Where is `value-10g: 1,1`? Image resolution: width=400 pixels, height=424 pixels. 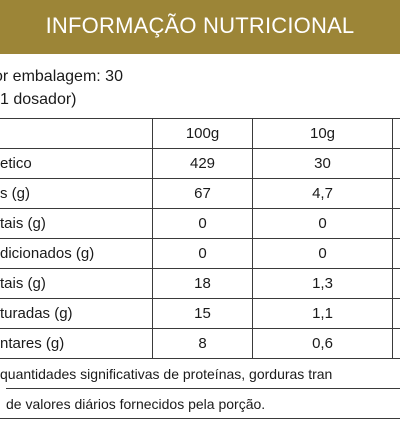
value-10g: 1,1 is located at coordinates (322, 313).